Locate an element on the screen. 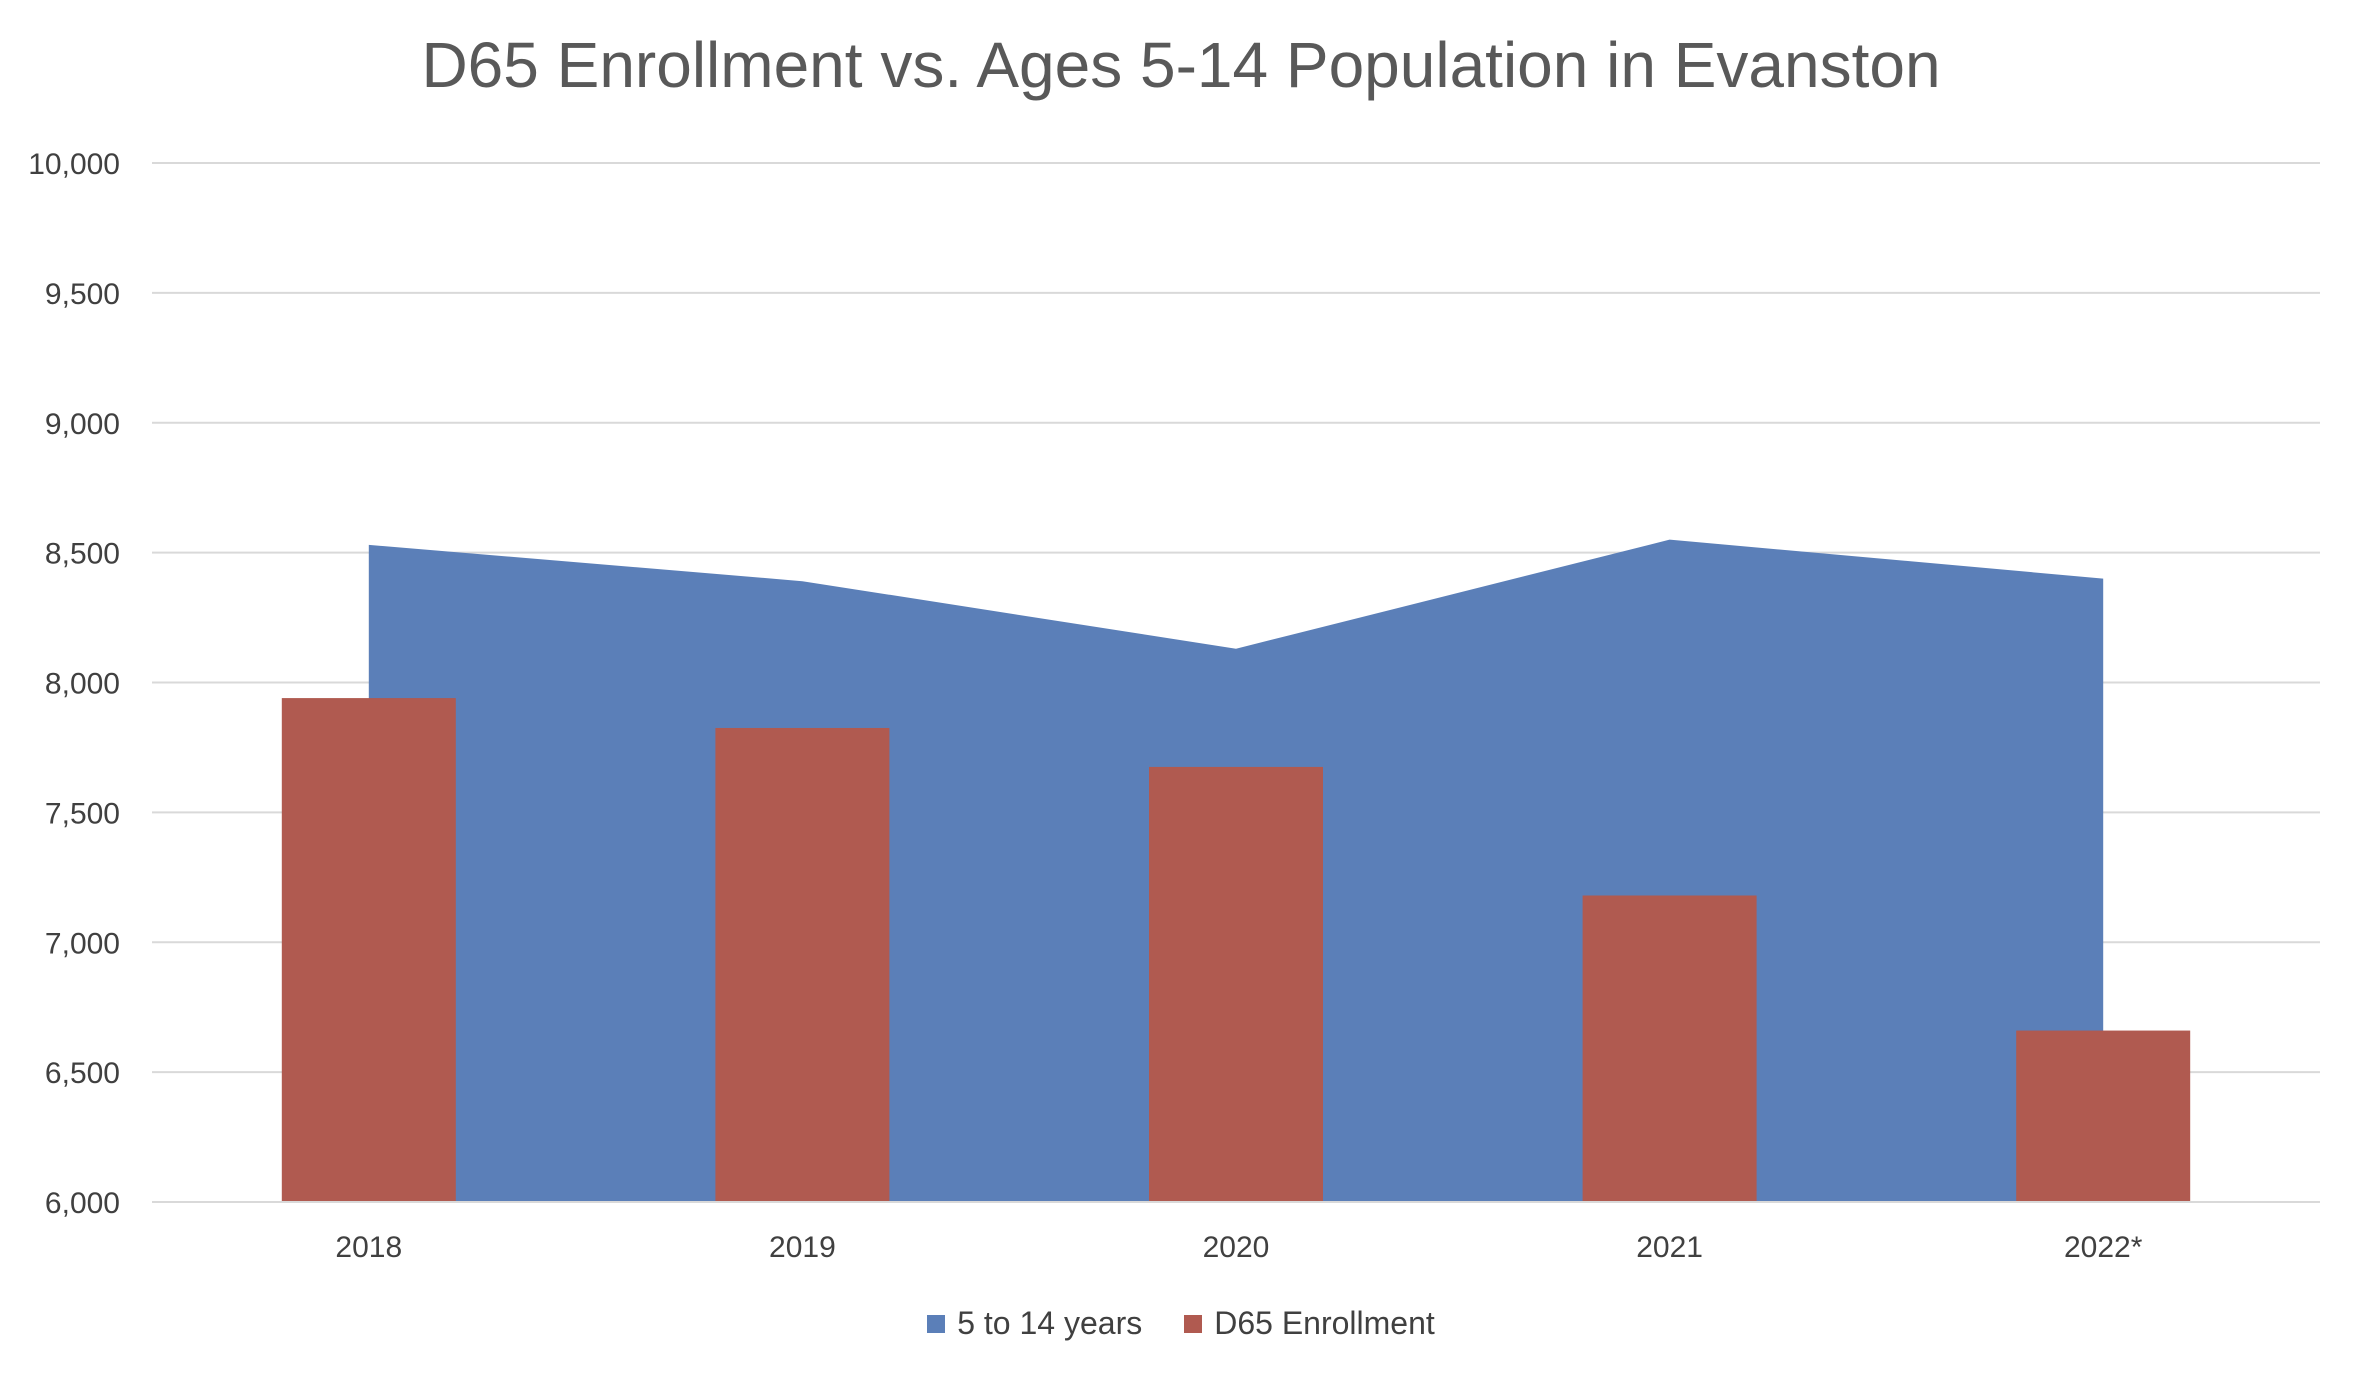 Image resolution: width=2362 pixels, height=1382 pixels. legend-item-population: 5 to 14 years is located at coordinates (1034, 1323).